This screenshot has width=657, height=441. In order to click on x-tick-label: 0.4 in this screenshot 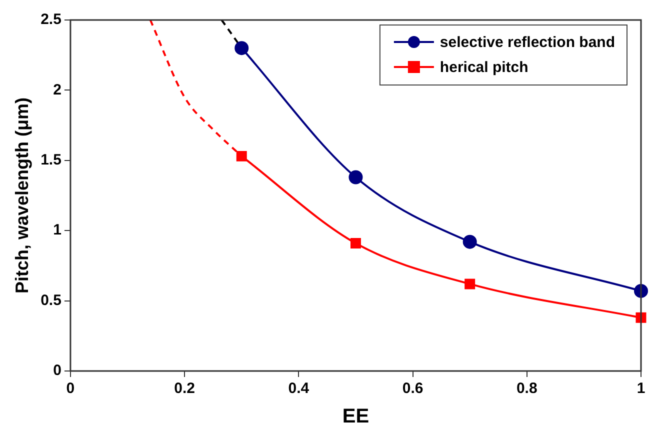, I will do `click(299, 389)`.